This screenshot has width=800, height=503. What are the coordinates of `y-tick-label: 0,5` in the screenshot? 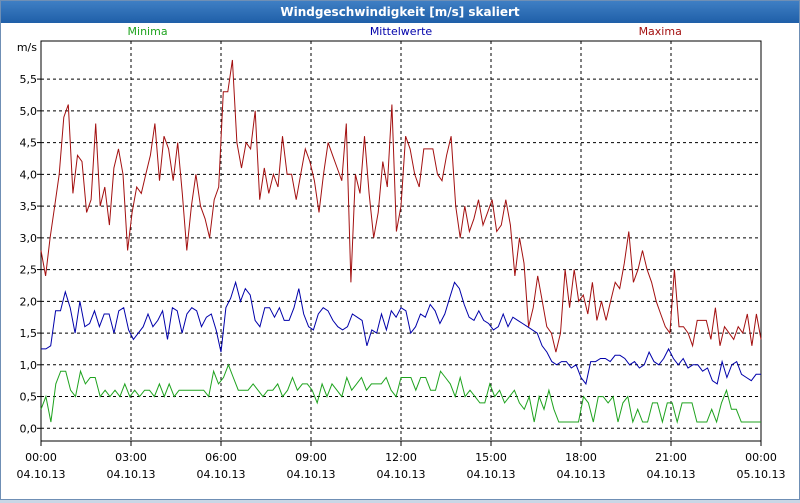 It's located at (29, 397).